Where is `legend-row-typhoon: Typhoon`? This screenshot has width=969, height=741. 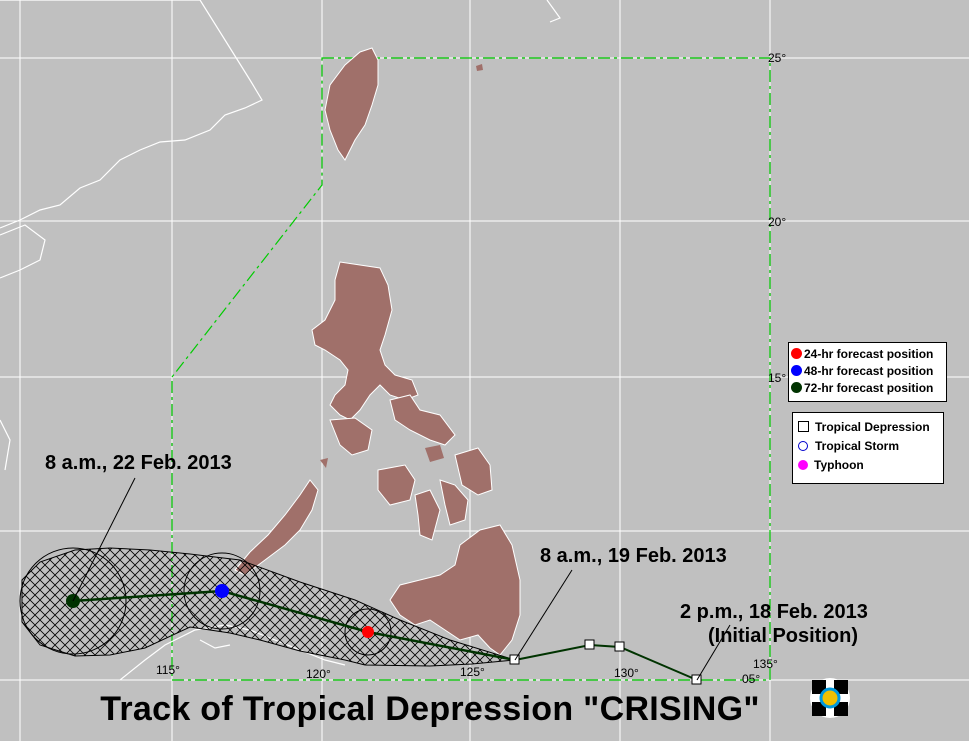
legend-row-typhoon: Typhoon is located at coordinates (868, 464).